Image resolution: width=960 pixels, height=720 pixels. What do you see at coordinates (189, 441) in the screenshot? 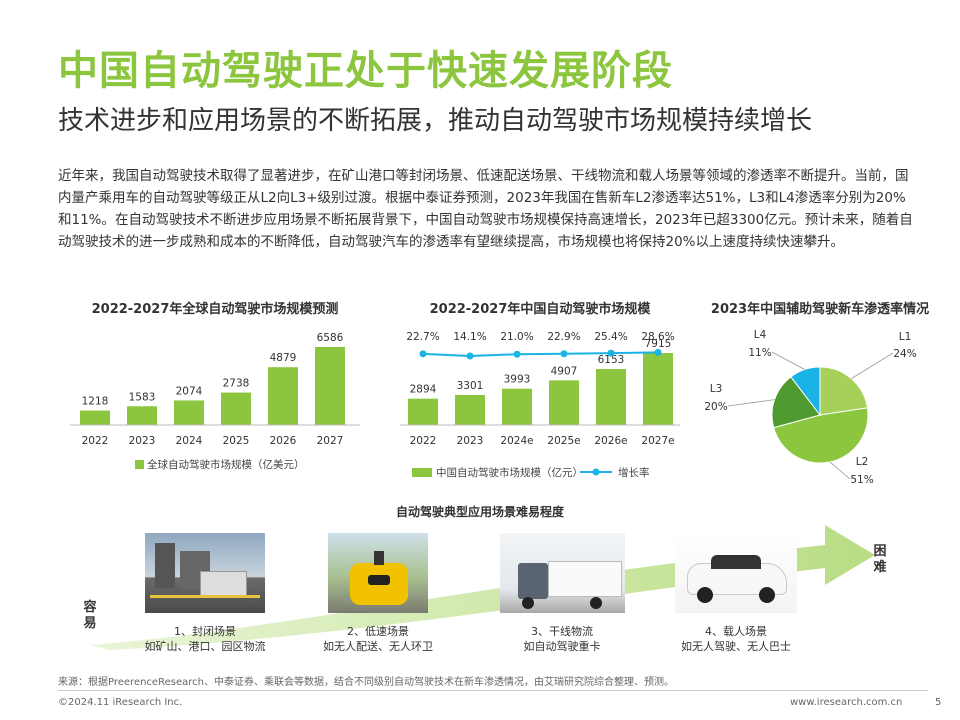
I see `chart1-tick-2024: 2024` at bounding box center [189, 441].